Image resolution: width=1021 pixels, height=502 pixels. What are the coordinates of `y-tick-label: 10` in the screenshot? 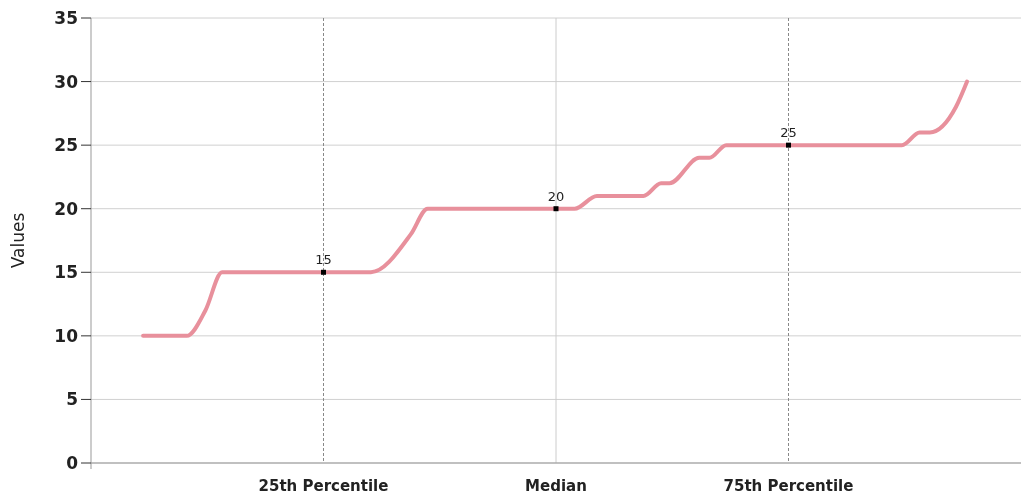 It's located at (66, 335).